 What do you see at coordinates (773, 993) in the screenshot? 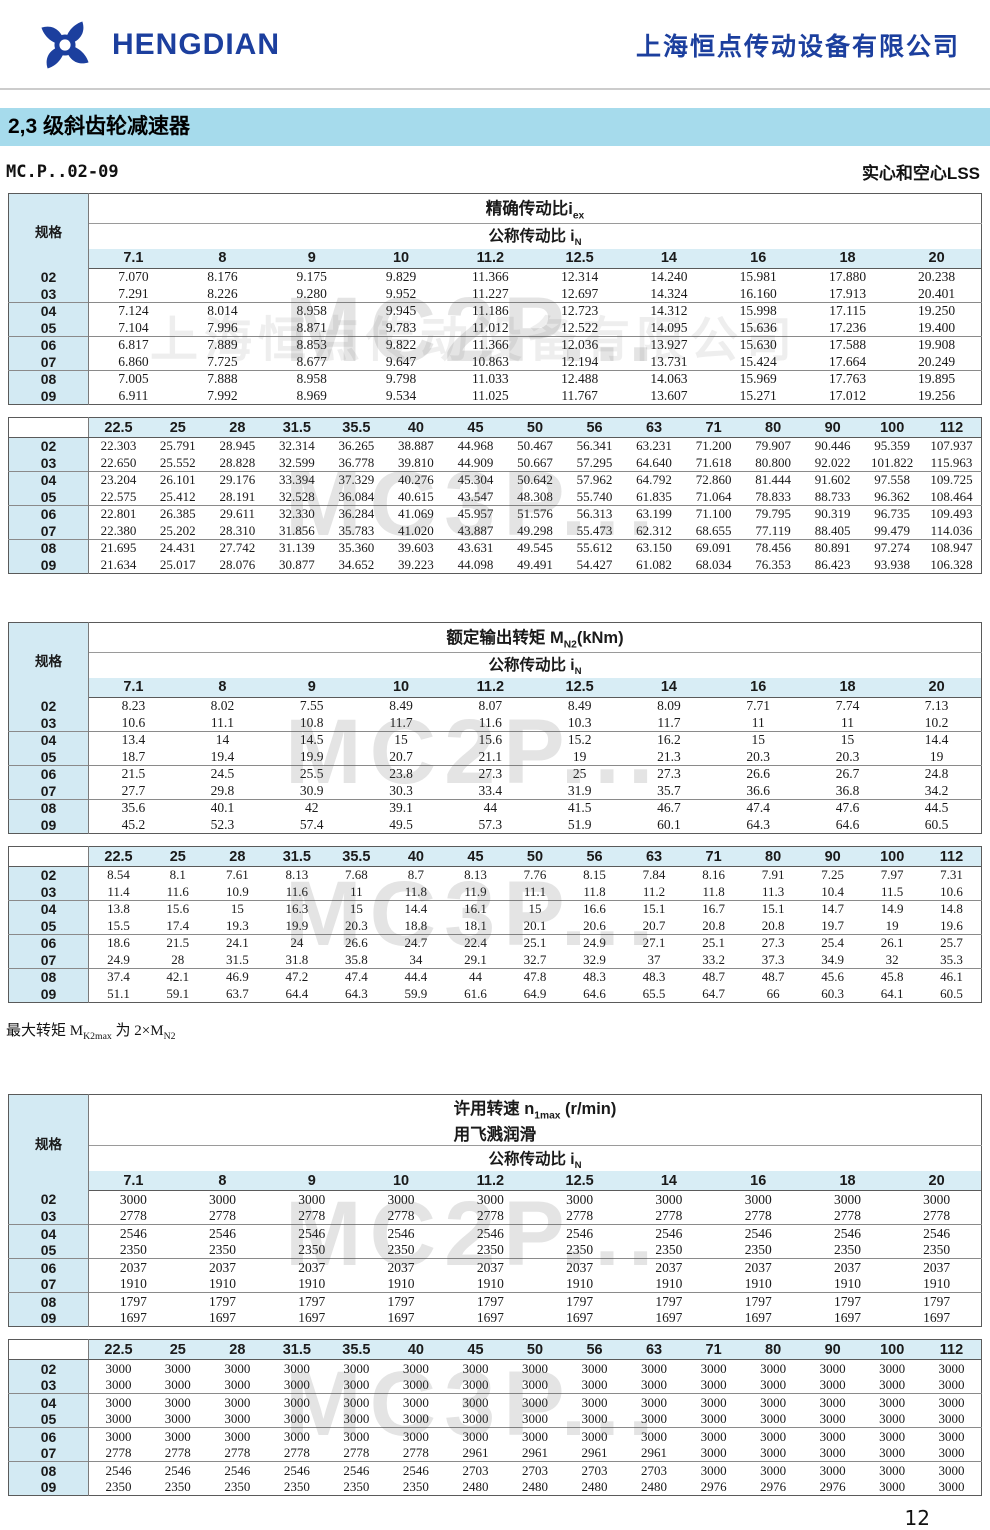
I see `data-cell: 66` at bounding box center [773, 993].